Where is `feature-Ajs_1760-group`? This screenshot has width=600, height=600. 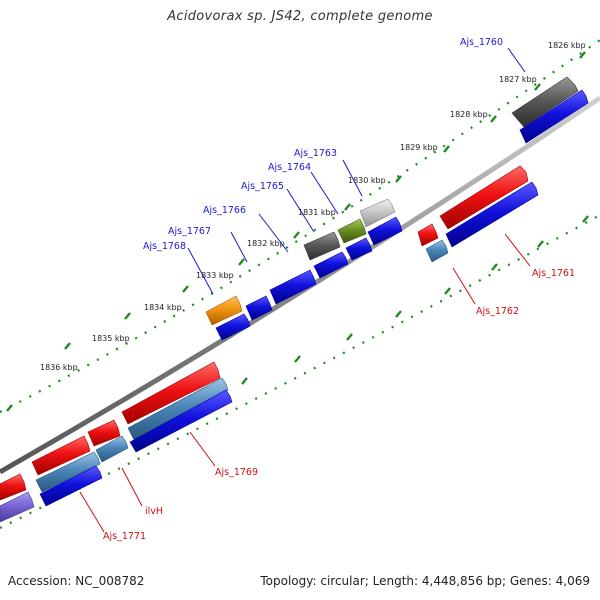 feature-Ajs_1760-group is located at coordinates (550, 110).